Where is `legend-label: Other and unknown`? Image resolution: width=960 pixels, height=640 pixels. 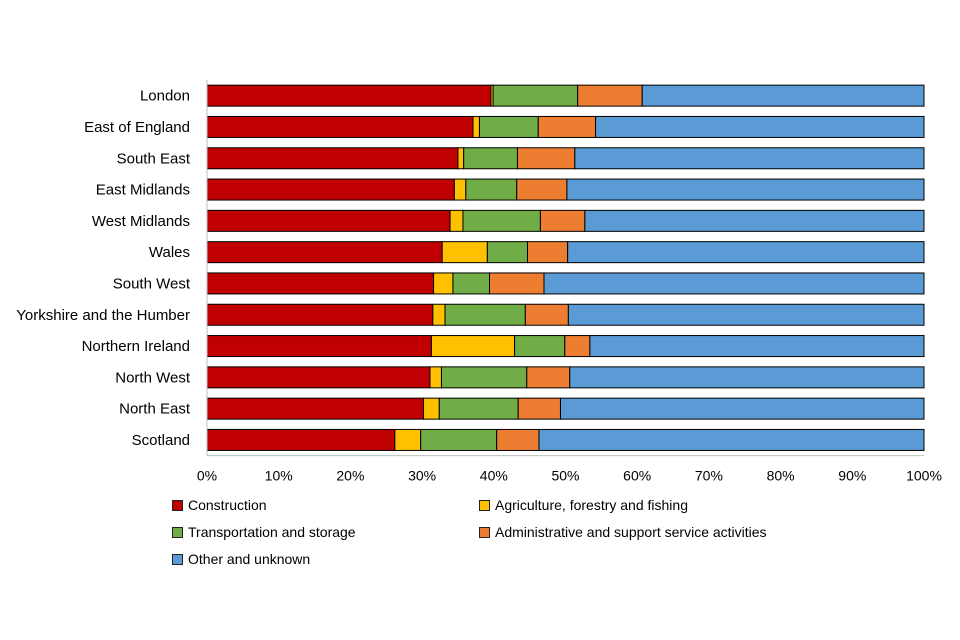 legend-label: Other and unknown is located at coordinates (249, 559).